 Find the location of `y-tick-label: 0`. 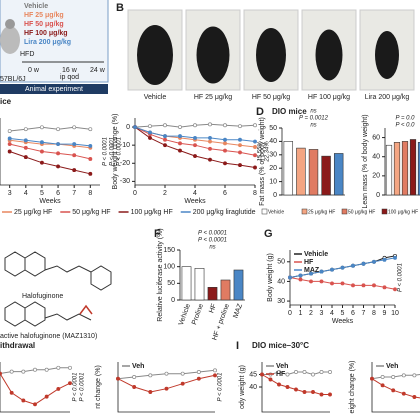

y-tick-label: 0 is located at coordinates (128, 127).